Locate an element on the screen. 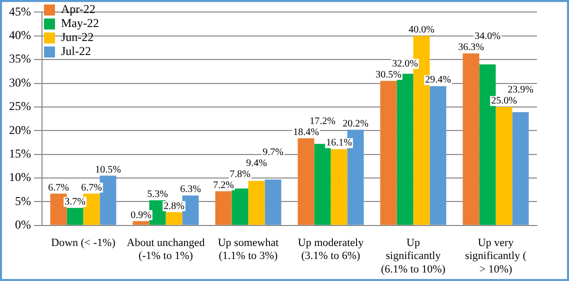 The image size is (569, 281). data-label: 32.0% is located at coordinates (405, 64).